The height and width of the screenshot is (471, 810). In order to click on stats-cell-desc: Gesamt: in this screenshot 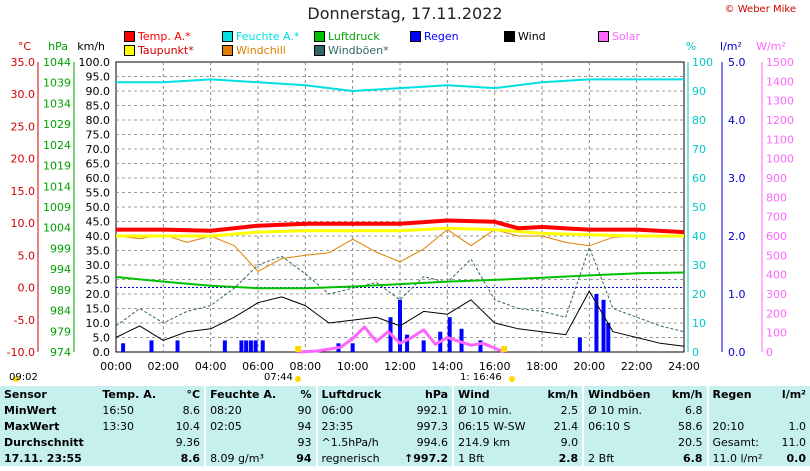, I will do `click(736, 442)`.